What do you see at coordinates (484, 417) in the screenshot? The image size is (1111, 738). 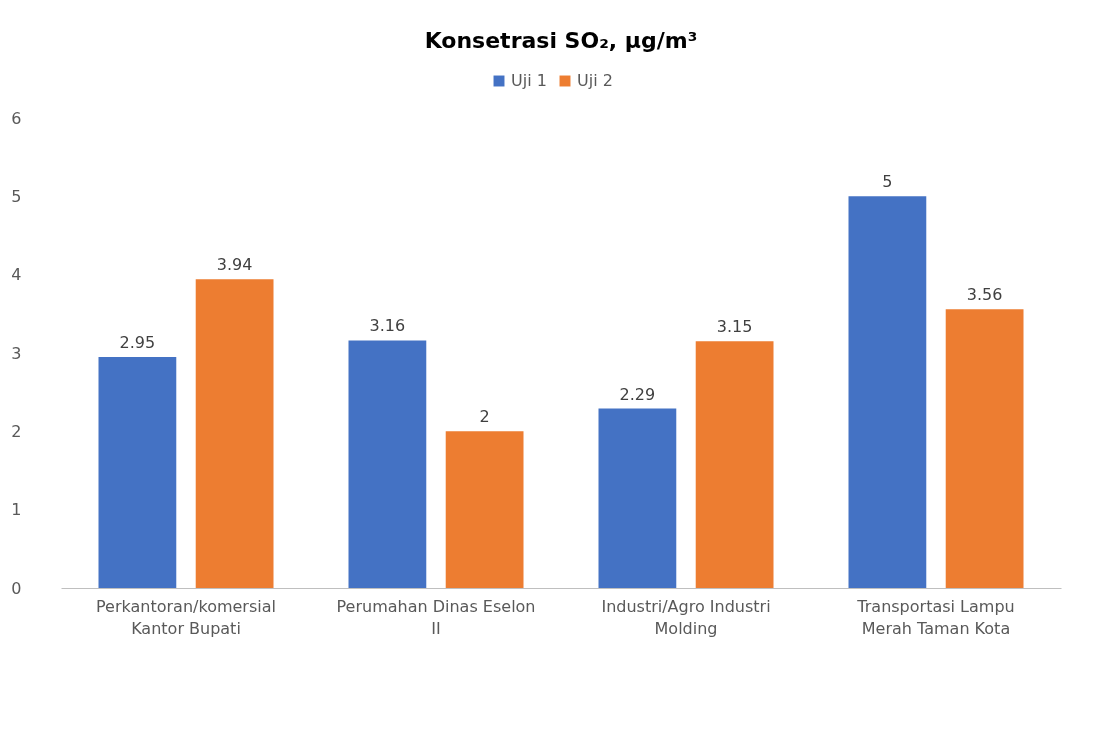 I see `data-label: 2` at bounding box center [484, 417].